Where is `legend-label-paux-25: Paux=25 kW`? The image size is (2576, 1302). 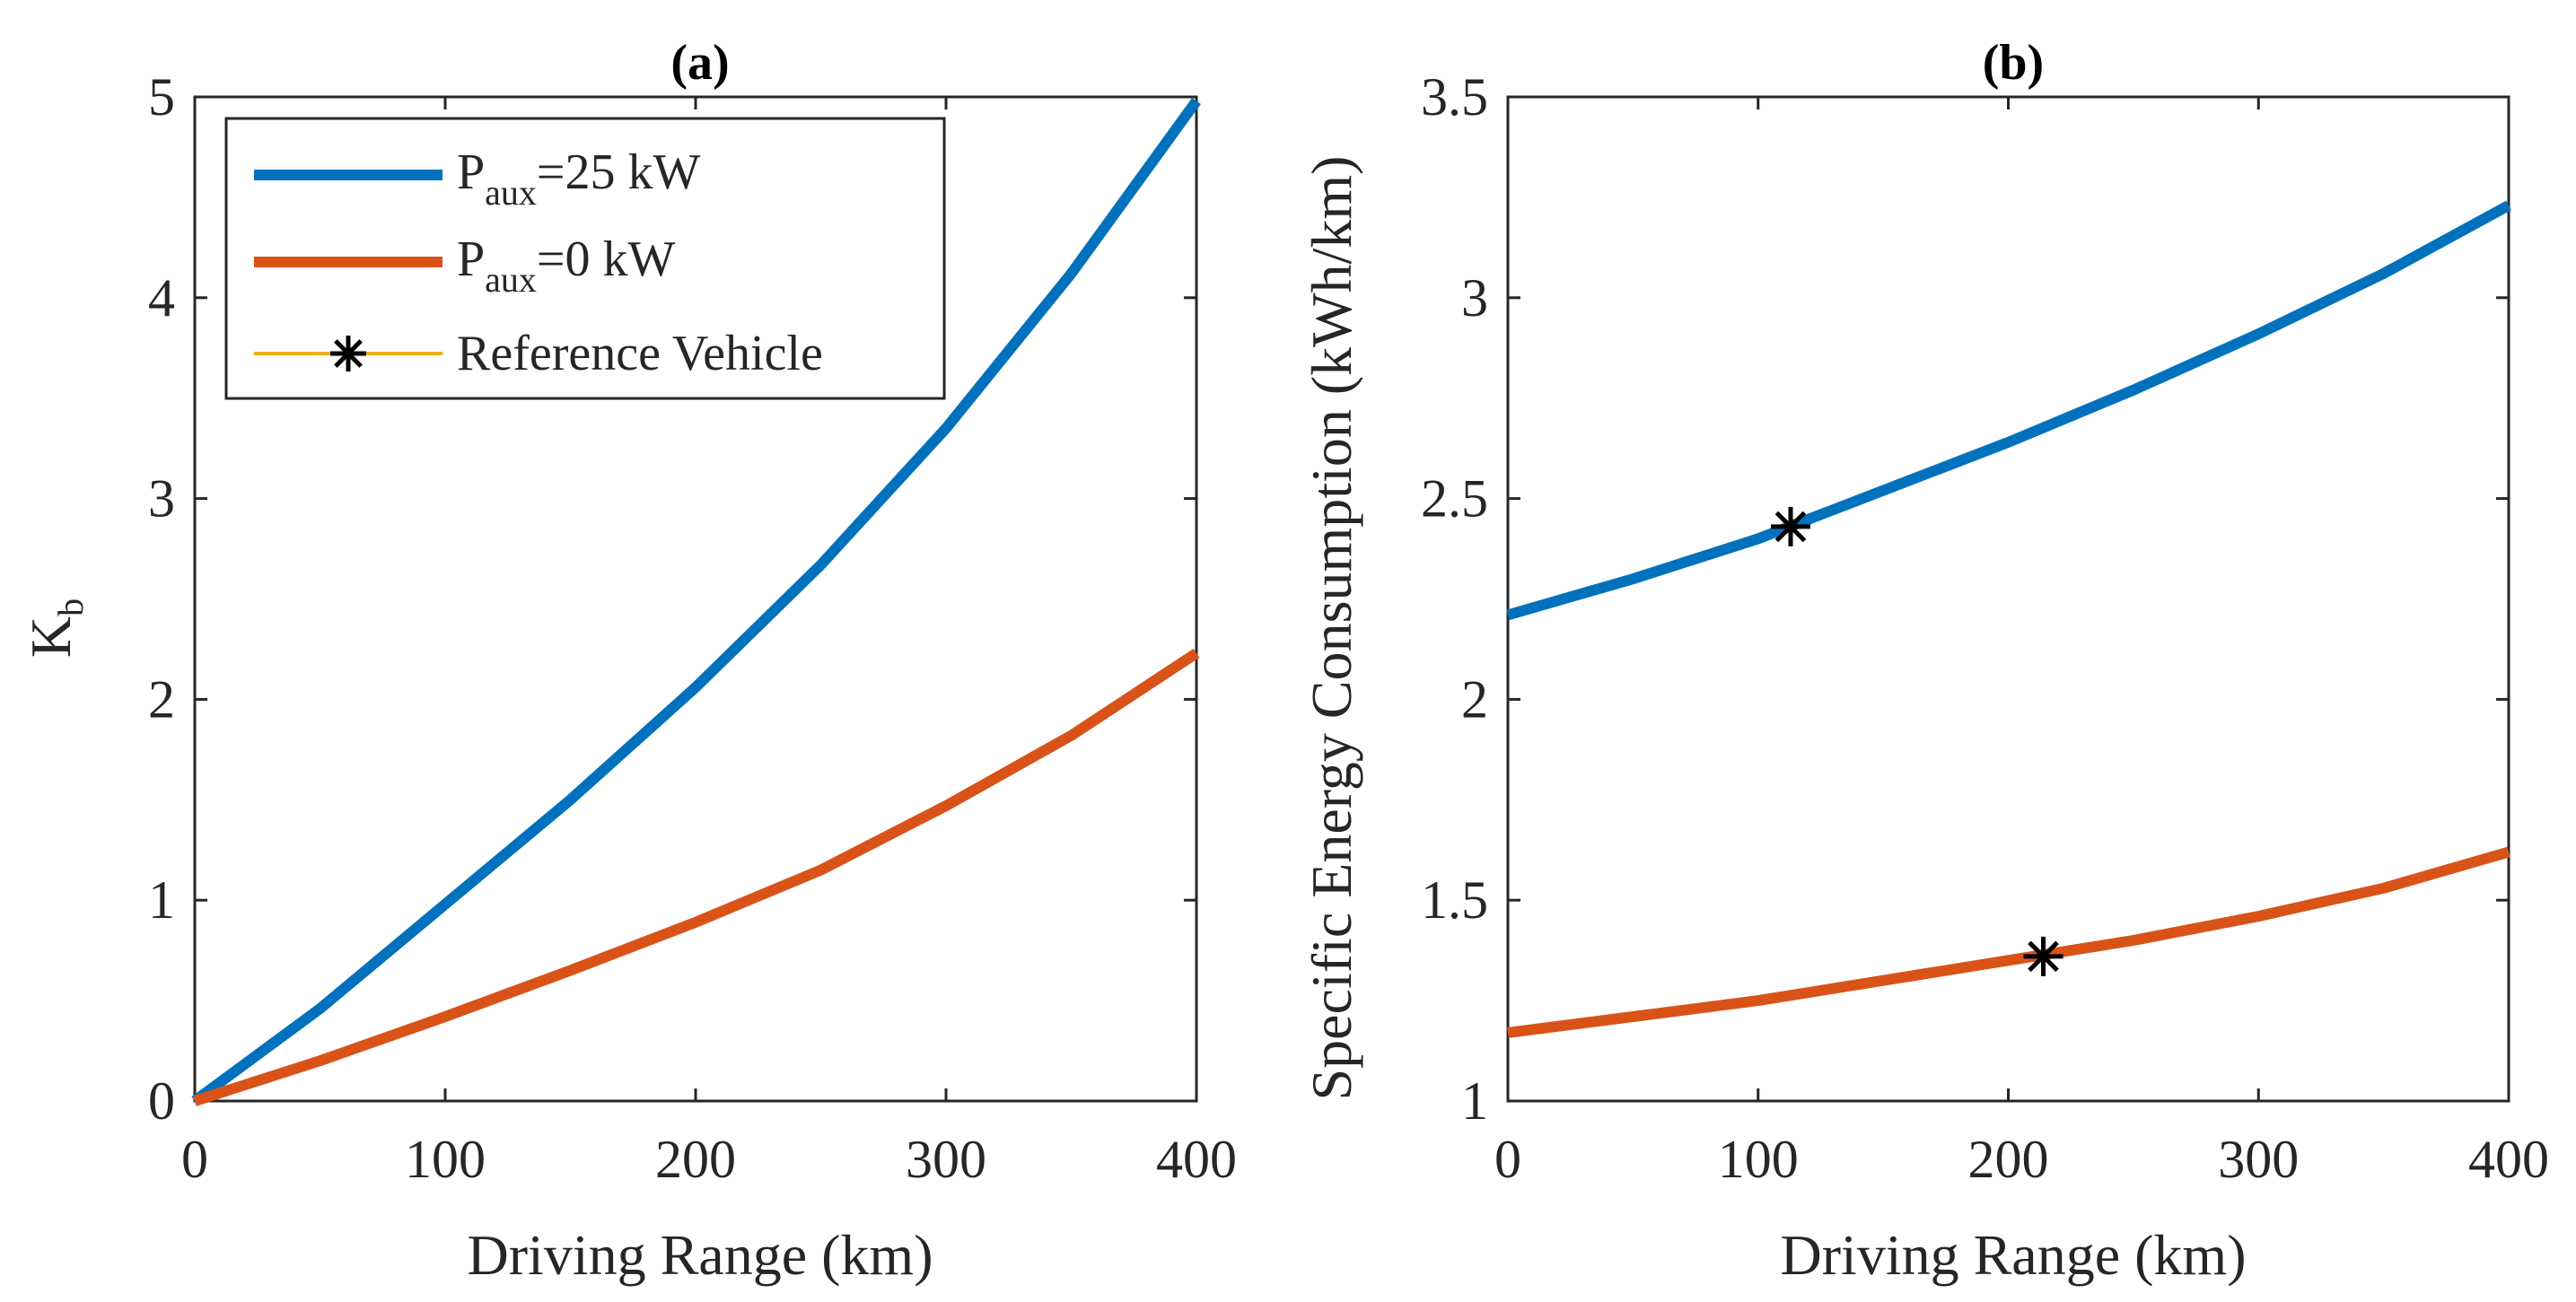
legend-label-paux-25: Paux=25 kW is located at coordinates (579, 178).